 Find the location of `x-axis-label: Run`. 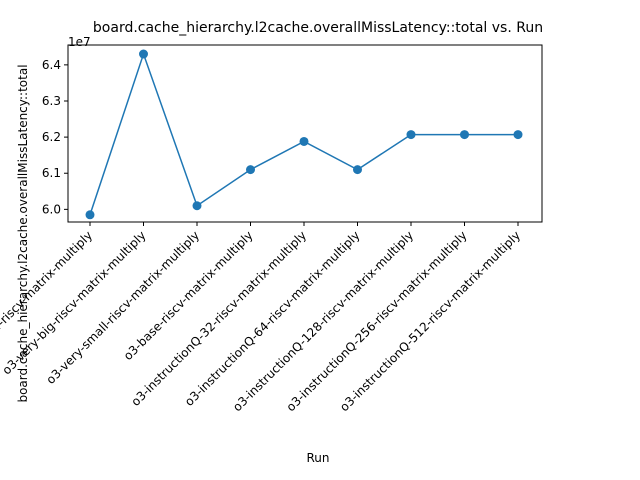

x-axis-label: Run is located at coordinates (317, 458).